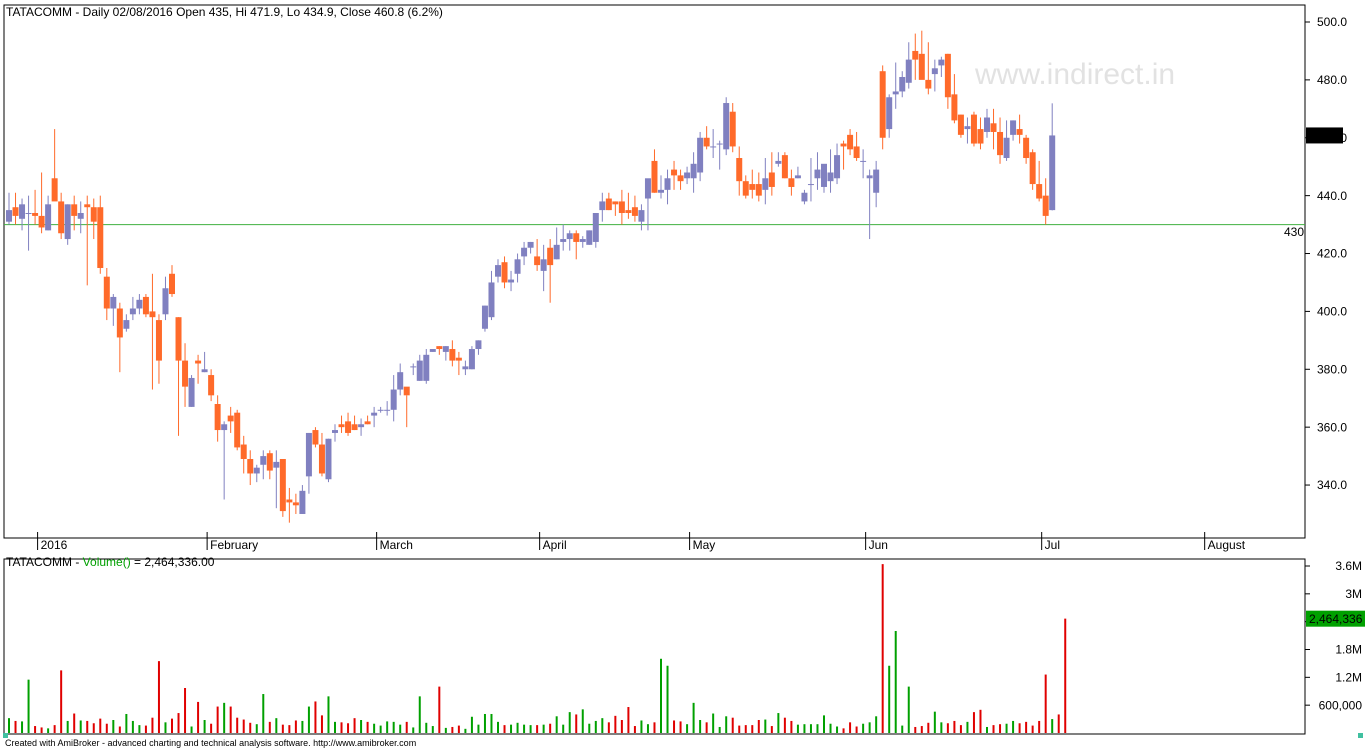  Describe the element at coordinates (39, 562) in the screenshot. I see `volume-symbol: TATACOMM` at that location.